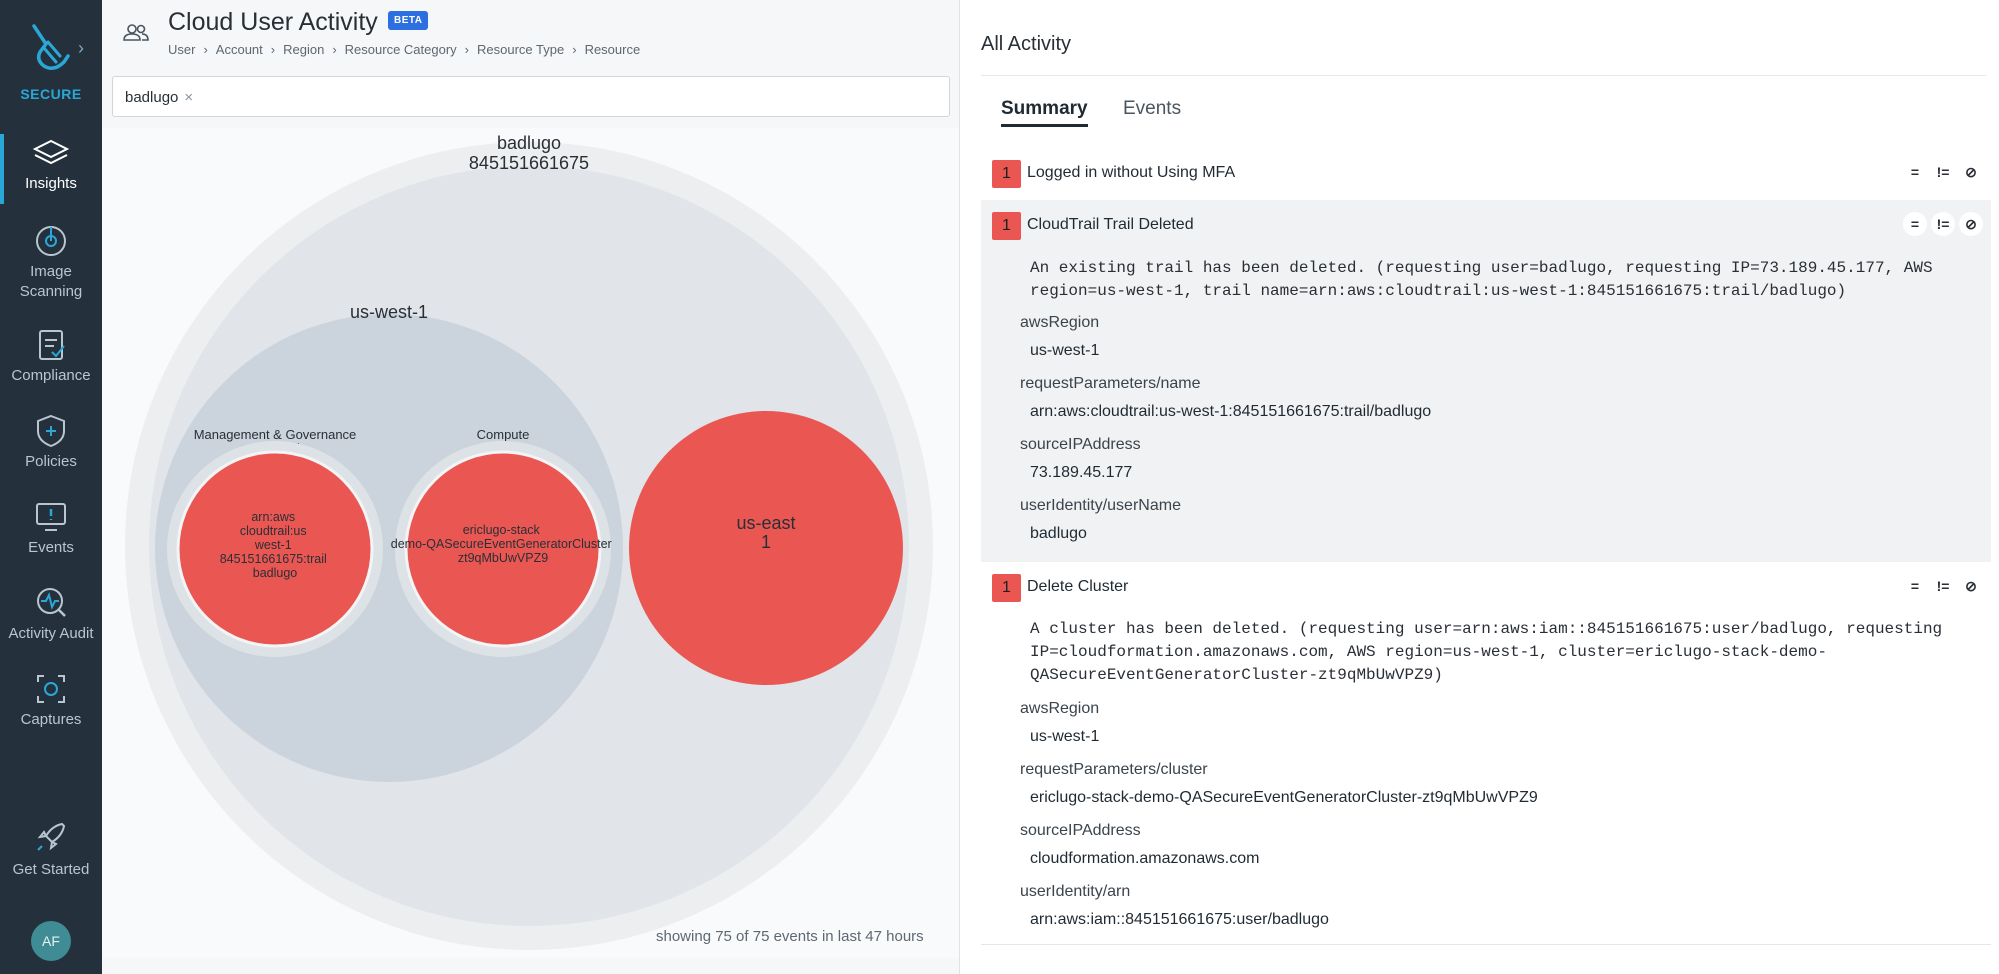  I want to click on field-value: arn:aws:iam::845151661675:user/badlugo, so click(1179, 919).